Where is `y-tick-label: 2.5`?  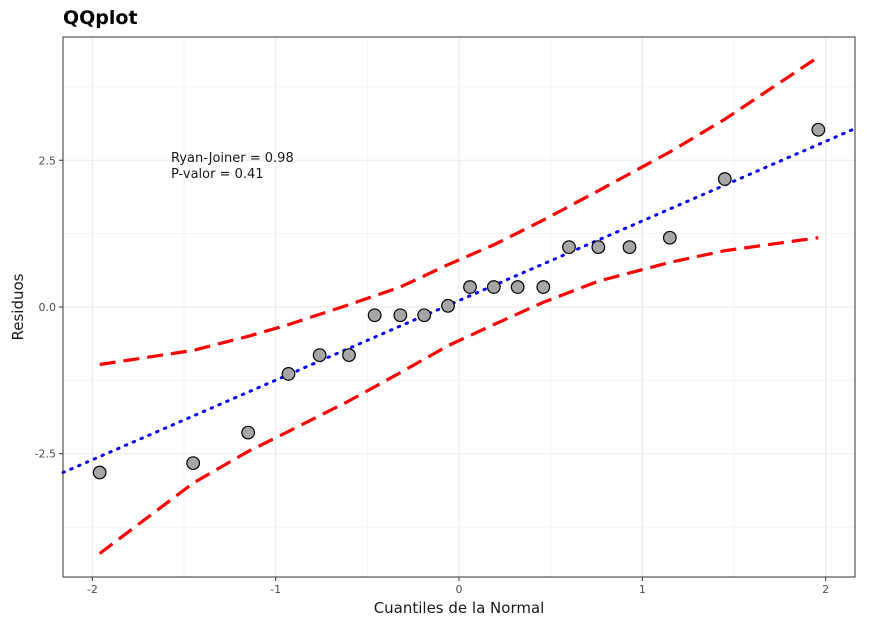 y-tick-label: 2.5 is located at coordinates (48, 160).